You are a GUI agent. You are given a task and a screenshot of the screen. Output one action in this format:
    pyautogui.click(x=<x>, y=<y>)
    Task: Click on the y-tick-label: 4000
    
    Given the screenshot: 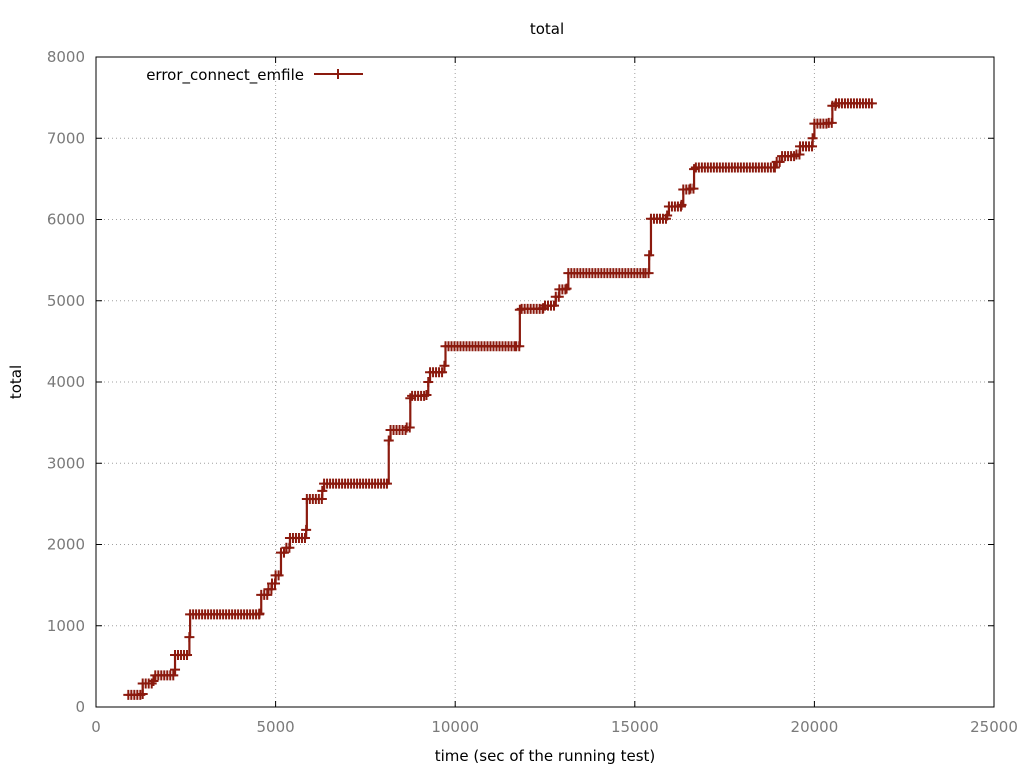 What is the action you would take?
    pyautogui.click(x=66, y=382)
    